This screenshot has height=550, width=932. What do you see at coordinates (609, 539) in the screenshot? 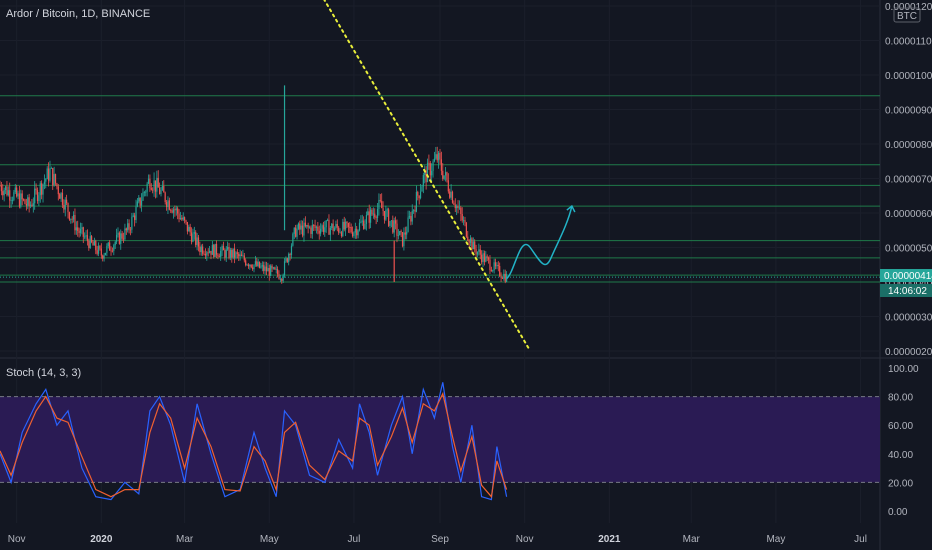
I see `time-tick-label: 2021` at bounding box center [609, 539].